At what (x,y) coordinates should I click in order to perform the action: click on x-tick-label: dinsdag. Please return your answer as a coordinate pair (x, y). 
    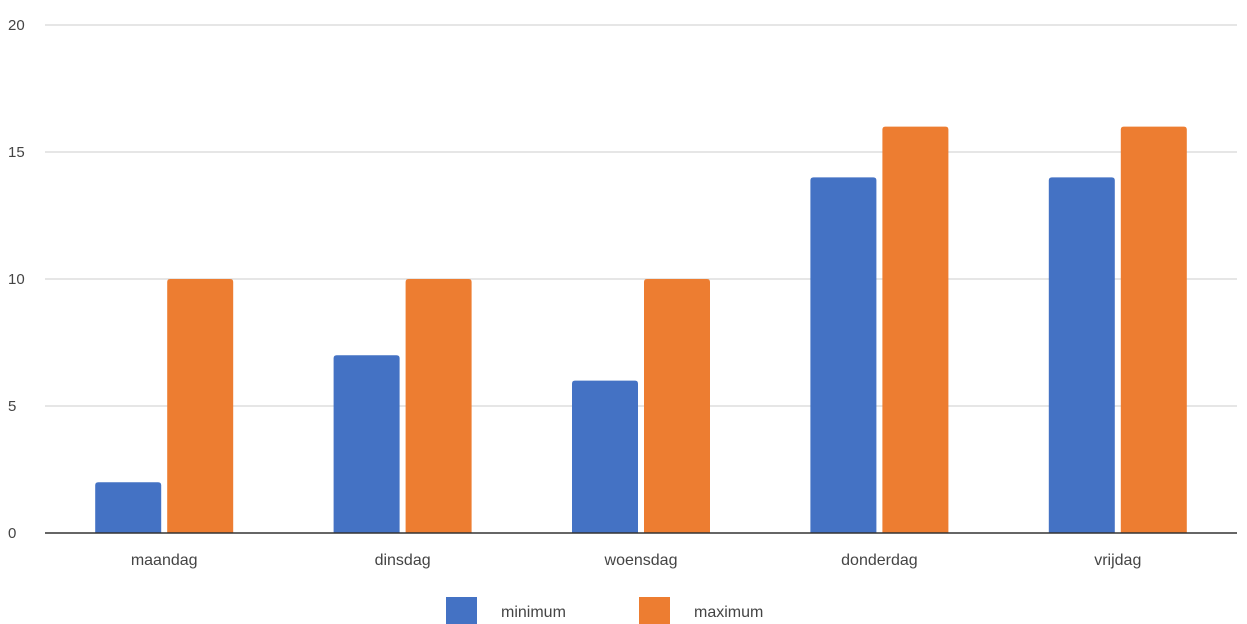
    Looking at the image, I should click on (403, 560).